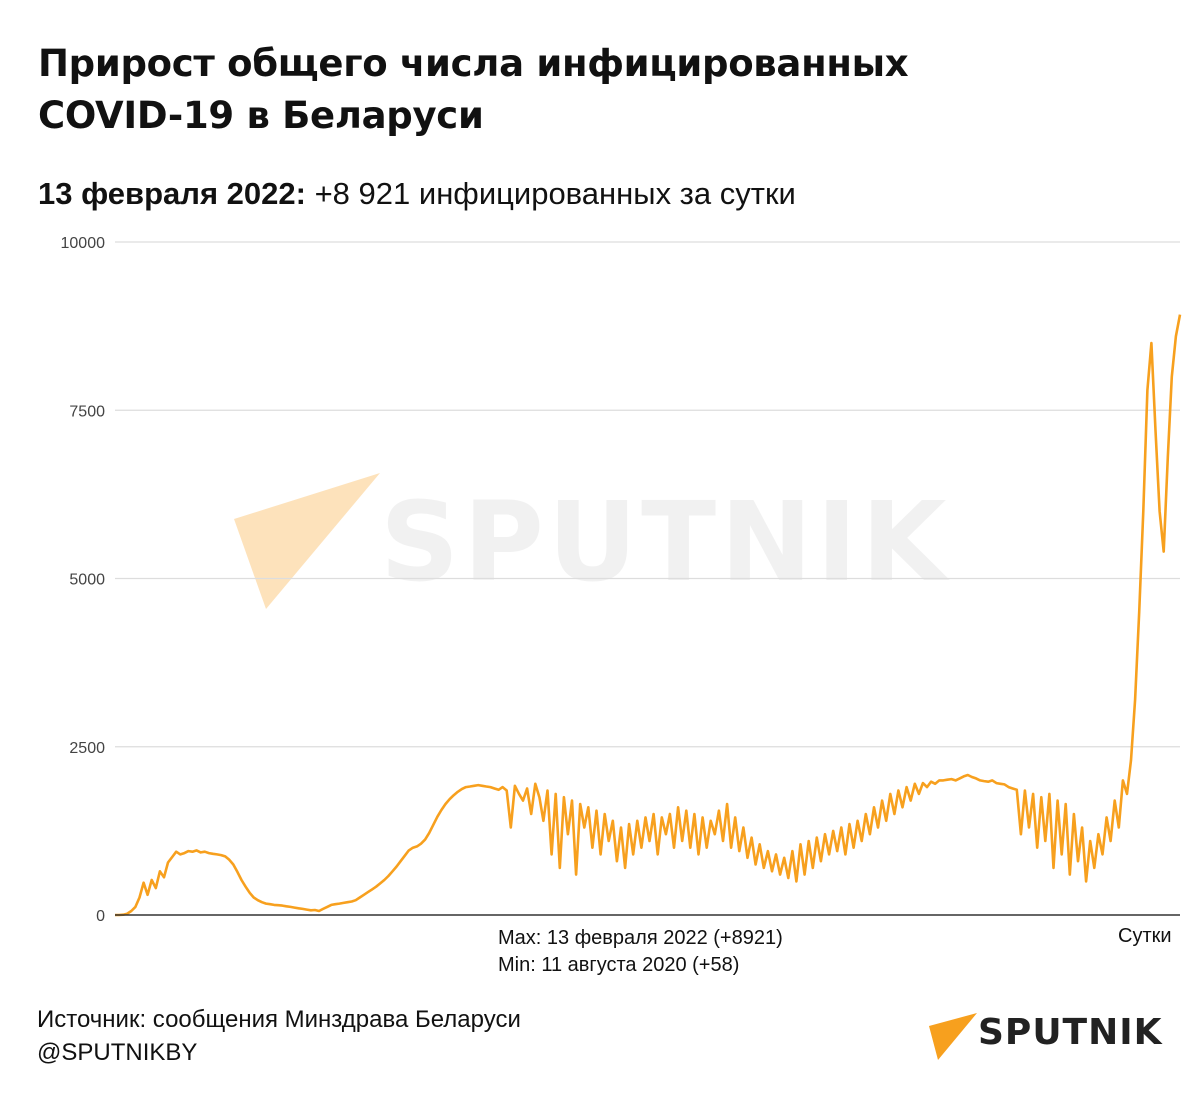 This screenshot has width=1200, height=1100. I want to click on sputnik-logo: SPUTNIK, so click(1048, 1037).